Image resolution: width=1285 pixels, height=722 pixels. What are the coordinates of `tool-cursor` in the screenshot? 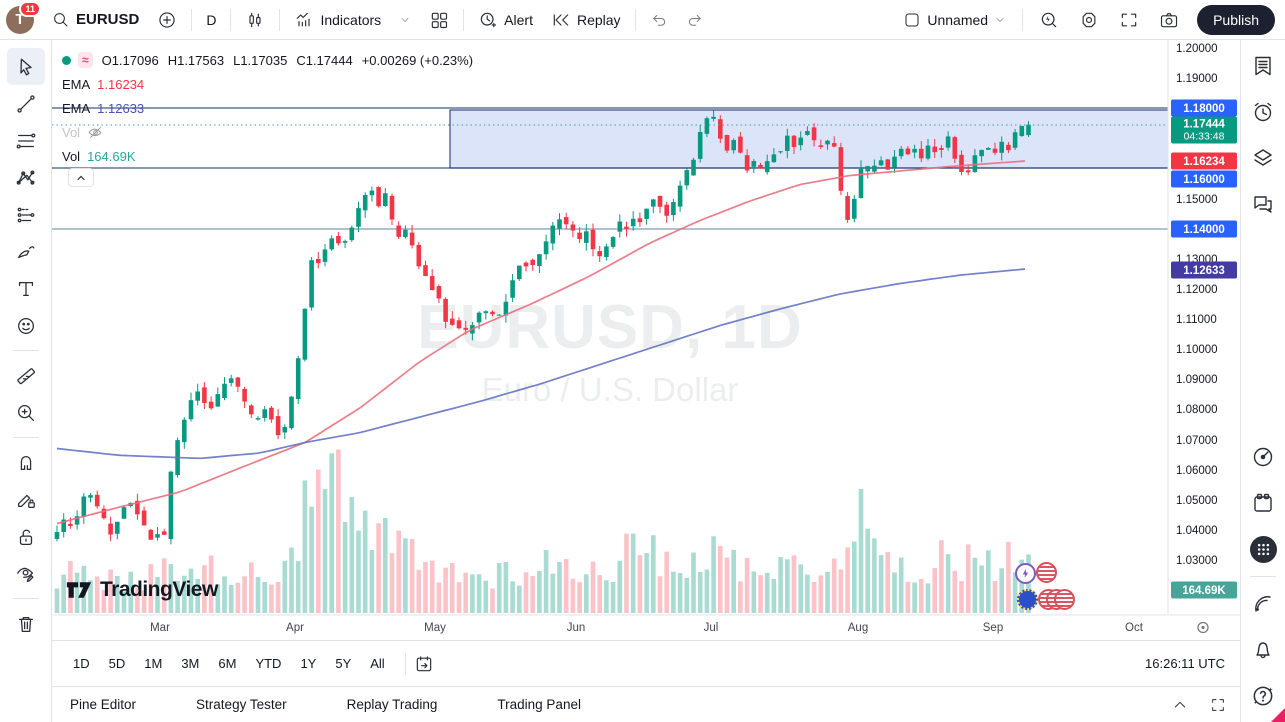 It's located at (25, 66).